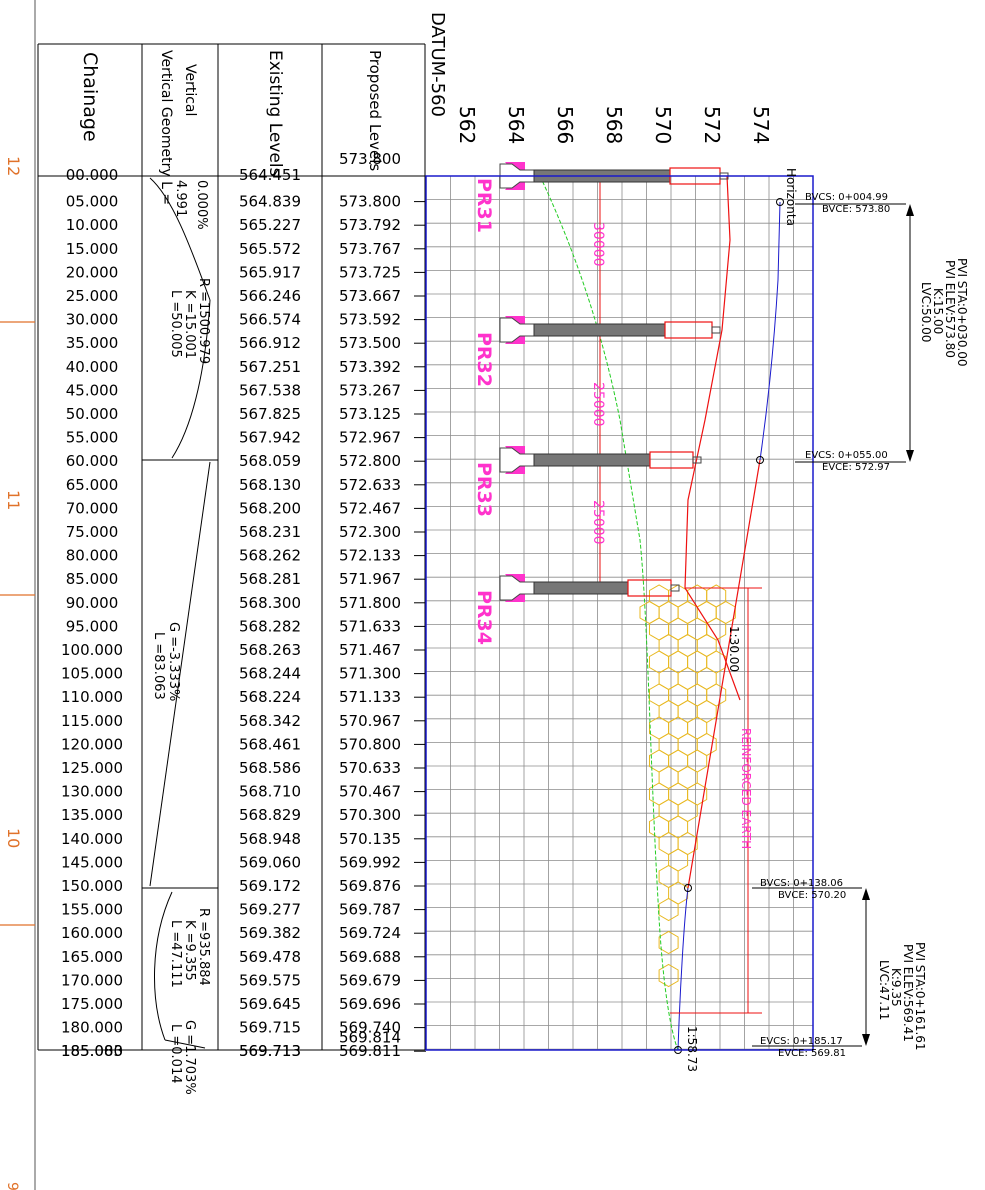 This screenshot has height=1190, width=985. Describe the element at coordinates (92, 886) in the screenshot. I see `chainage-cell: 150.000` at that location.